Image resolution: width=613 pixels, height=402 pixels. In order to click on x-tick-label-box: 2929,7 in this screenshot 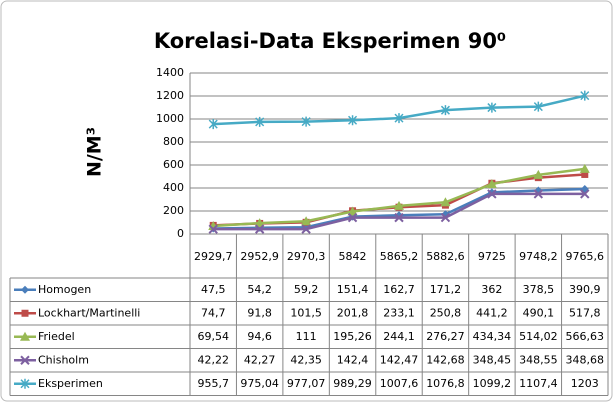, I will do `click(213, 256)`.